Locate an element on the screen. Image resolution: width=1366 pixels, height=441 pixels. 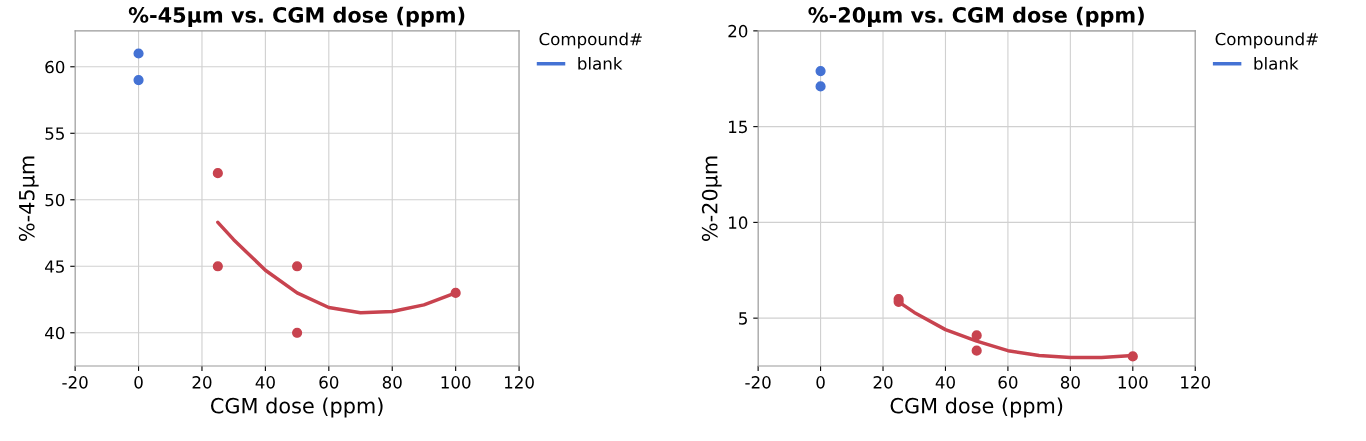
chart-title: %-20µm vs. CGM dose (ppm) is located at coordinates (976, 16).